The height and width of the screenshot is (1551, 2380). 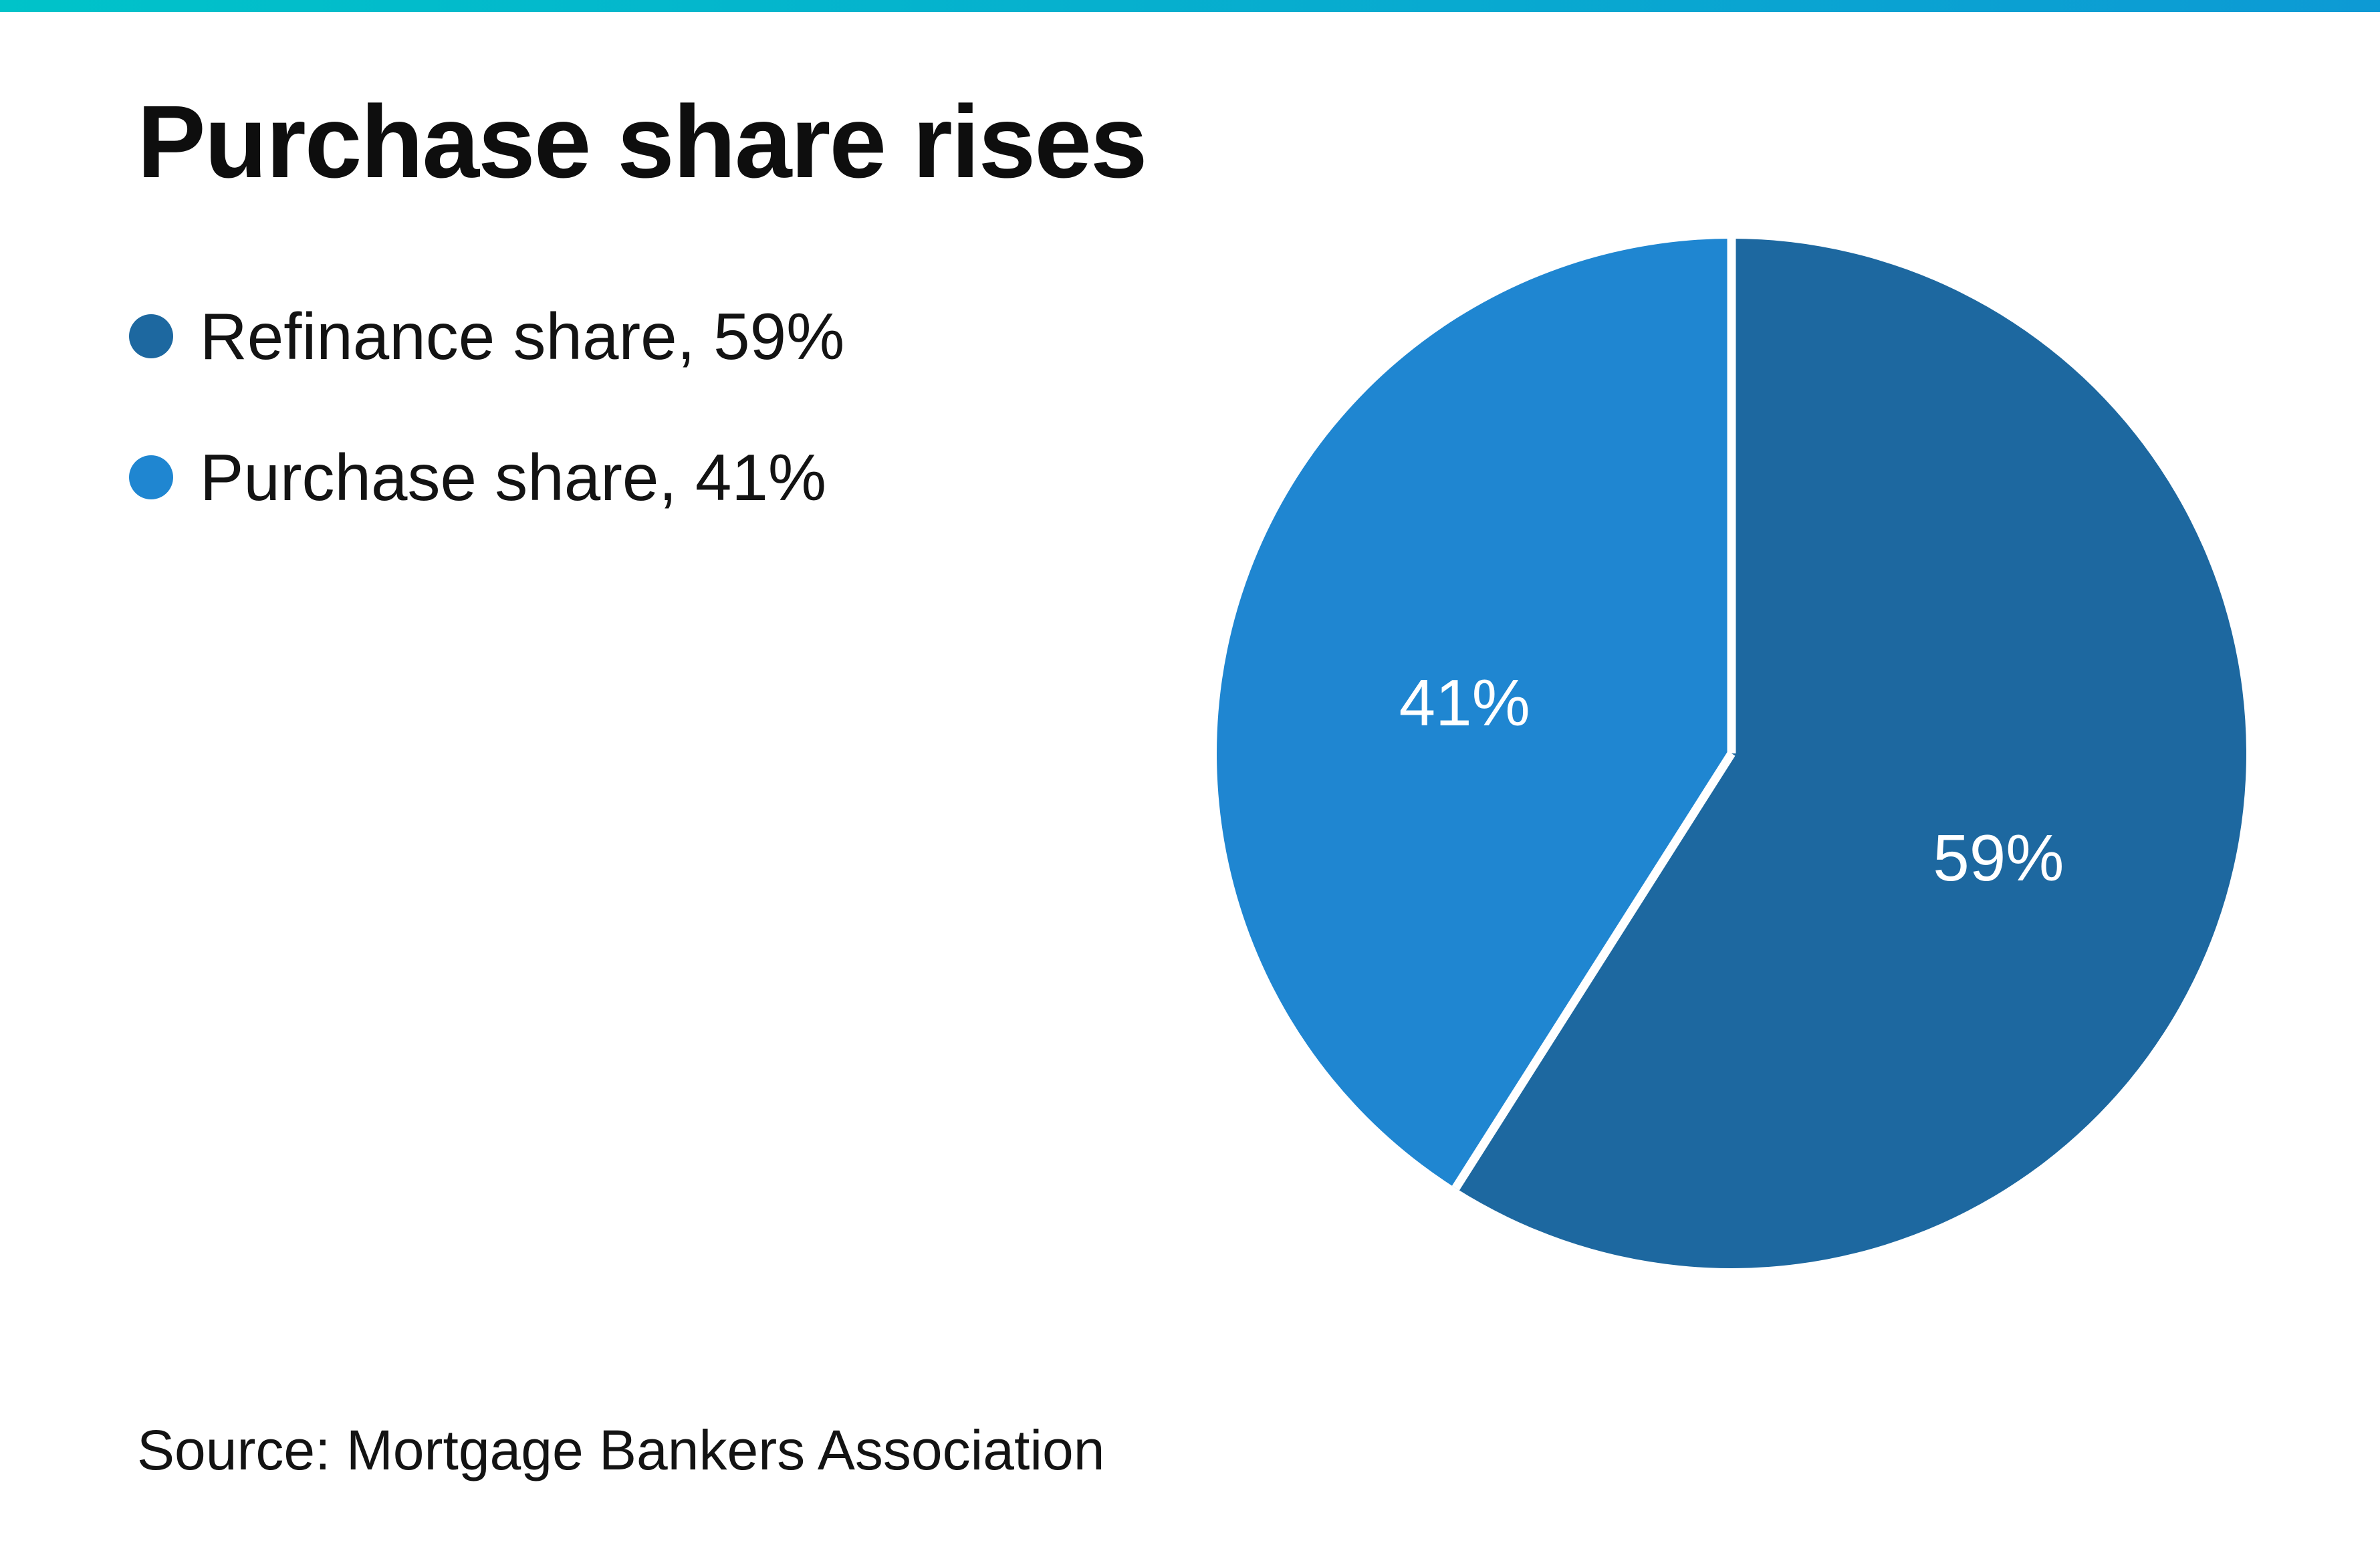 What do you see at coordinates (642, 141) in the screenshot?
I see `chart-title: Purchase share rises` at bounding box center [642, 141].